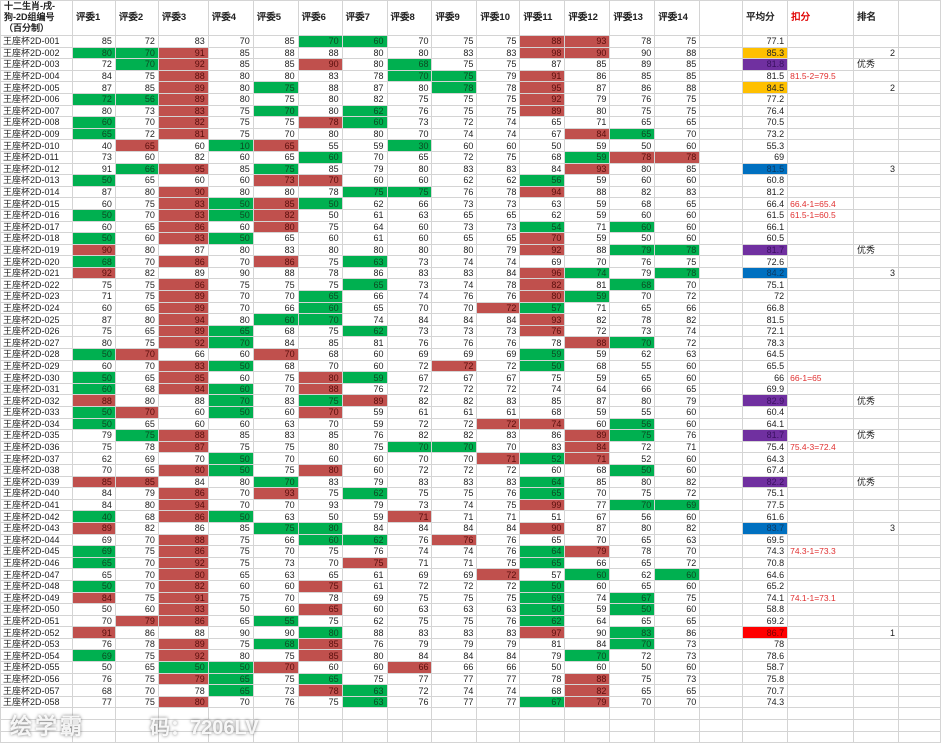 The width and height of the screenshot is (941, 743). Describe the element at coordinates (409, 679) in the screenshot. I see `score-cell: 77` at that location.